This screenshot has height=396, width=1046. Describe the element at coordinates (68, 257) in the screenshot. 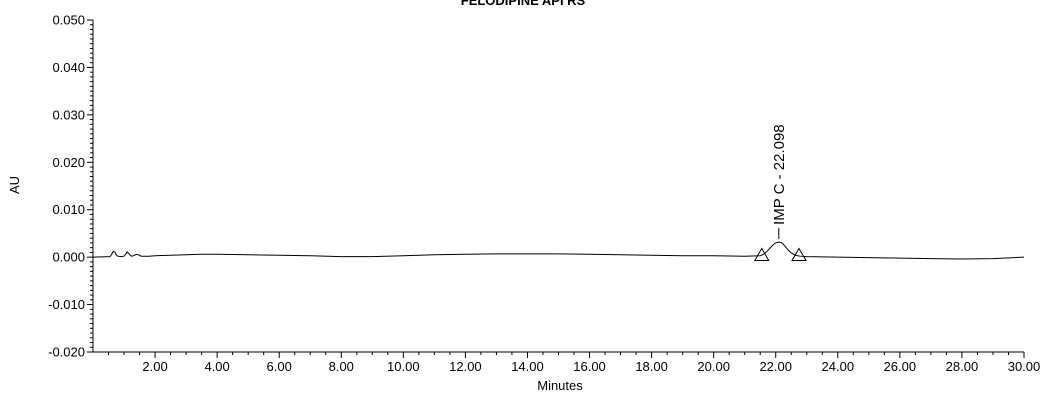

I see `y-tick-label: 0.000` at that location.